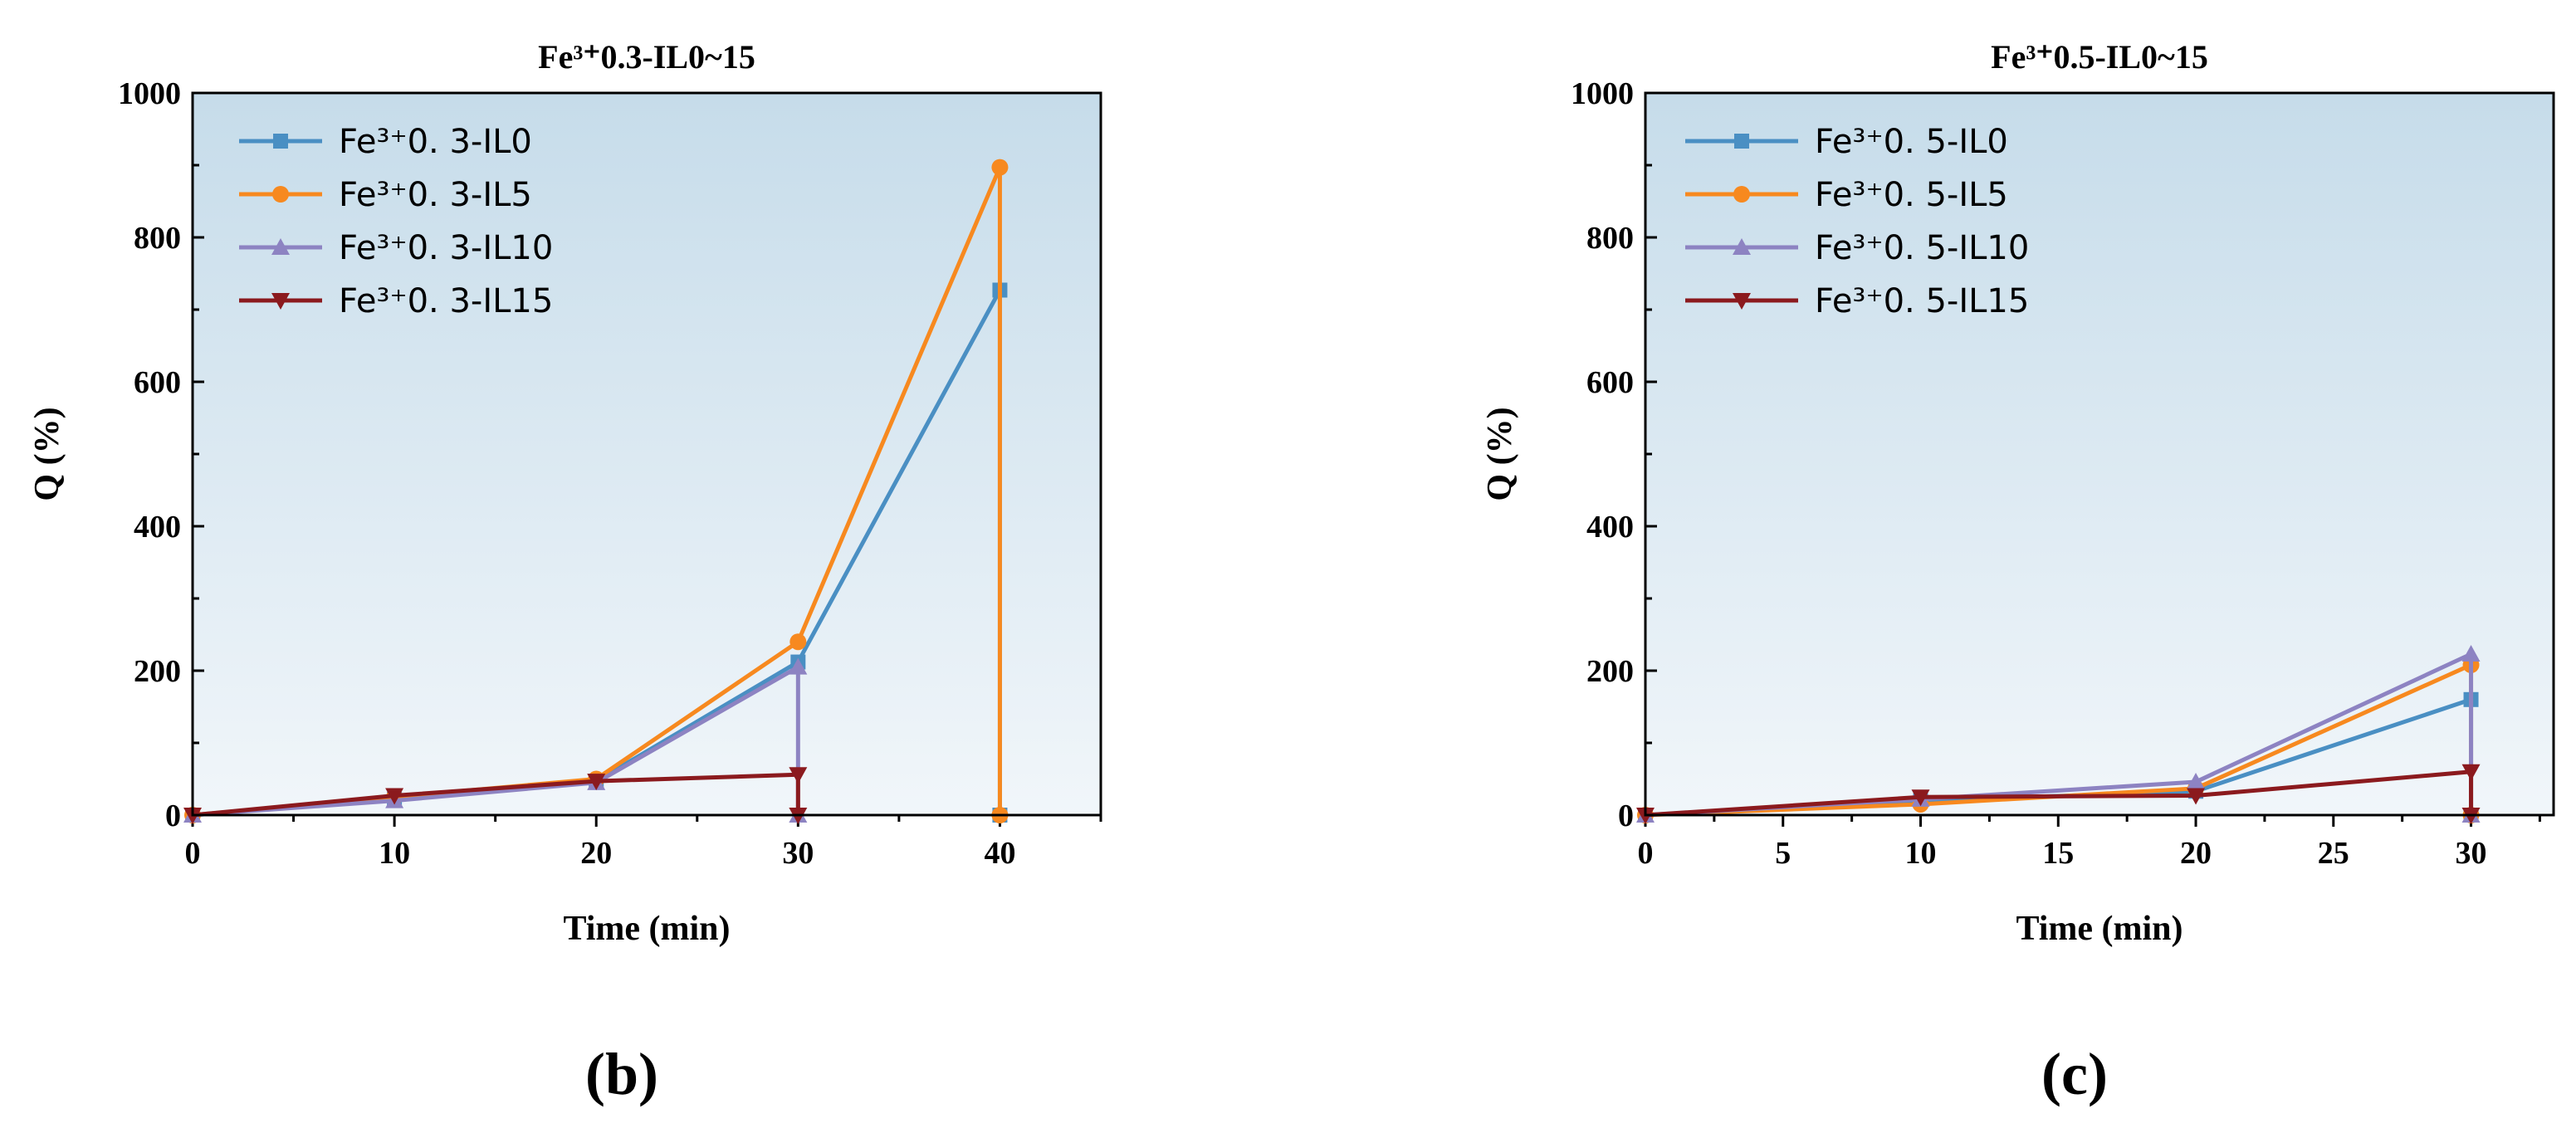 The width and height of the screenshot is (2576, 1133). I want to click on legend-item-3: Fe³⁺0. 3-IL15, so click(396, 301).